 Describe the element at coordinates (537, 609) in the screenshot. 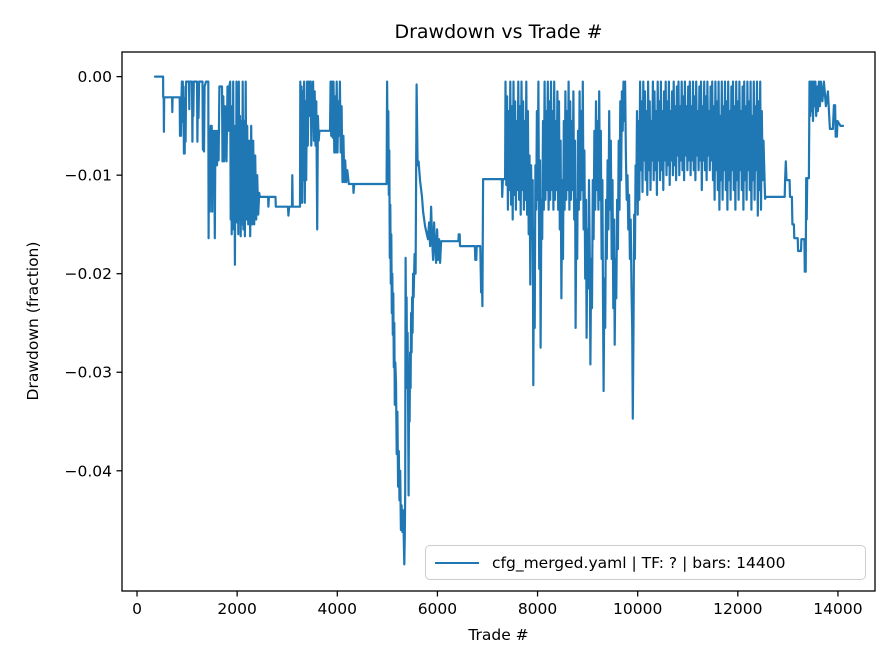

I see `x-tick-label: 8000` at that location.